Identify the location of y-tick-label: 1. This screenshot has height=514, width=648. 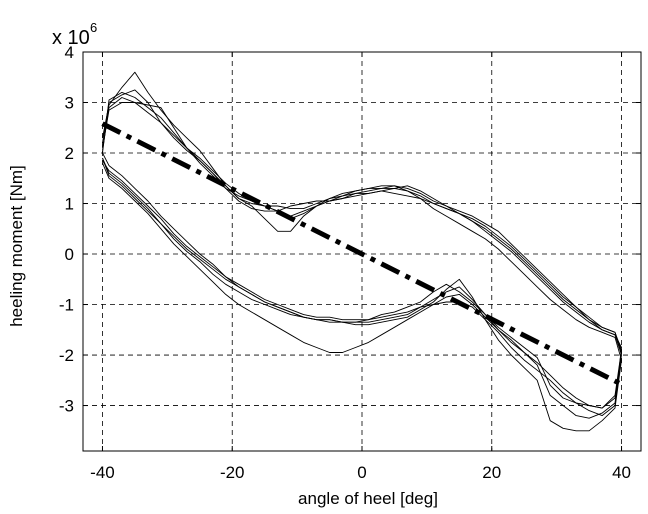
(69, 204).